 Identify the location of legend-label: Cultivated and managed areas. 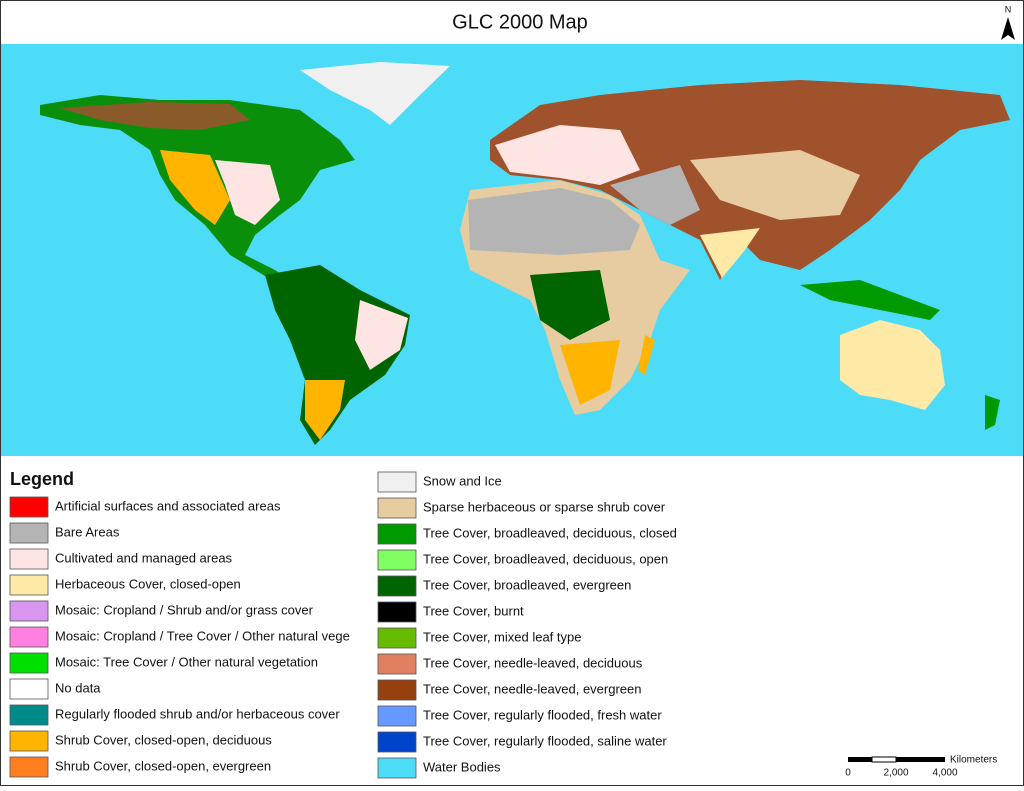
(144, 557).